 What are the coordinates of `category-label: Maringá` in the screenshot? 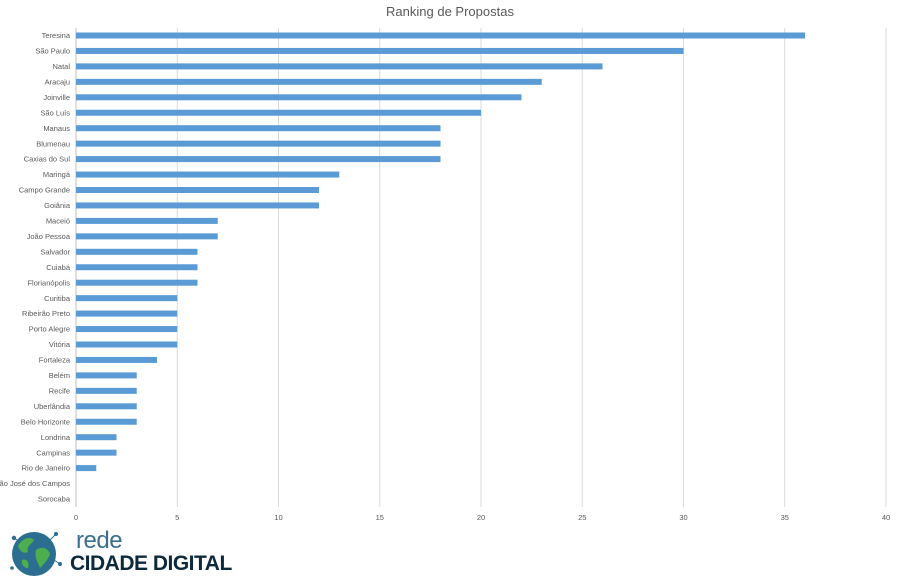 It's located at (57, 174).